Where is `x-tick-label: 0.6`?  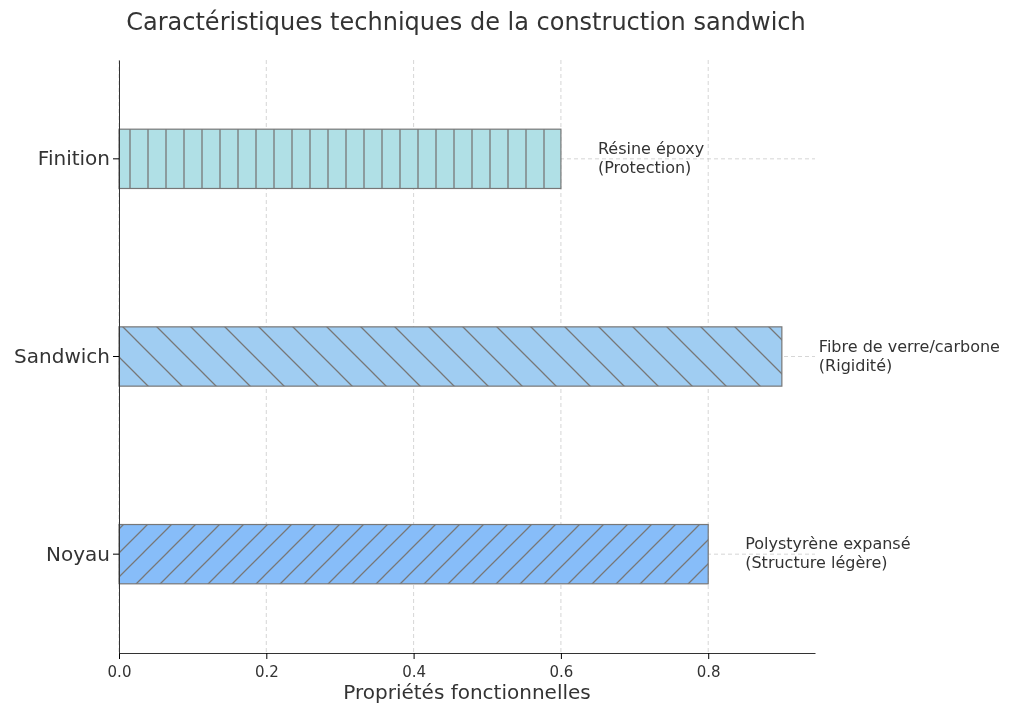
x-tick-label: 0.6 is located at coordinates (561, 672).